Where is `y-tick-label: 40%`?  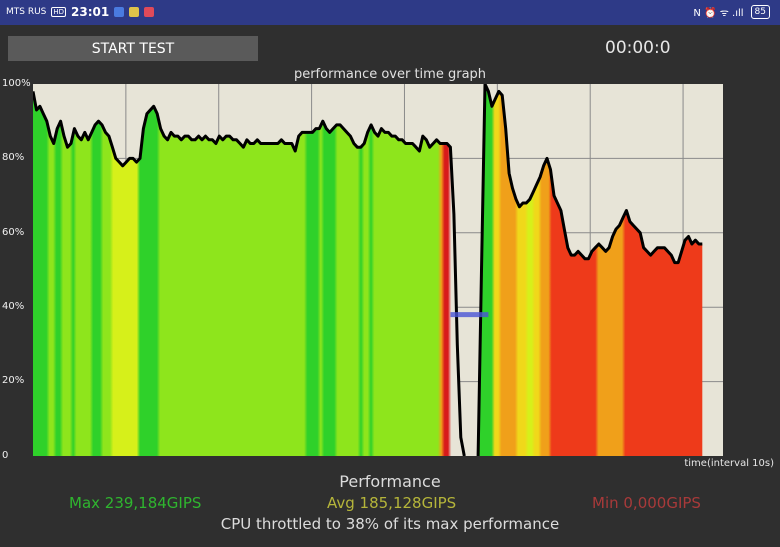
y-tick-label: 40% is located at coordinates (13, 306).